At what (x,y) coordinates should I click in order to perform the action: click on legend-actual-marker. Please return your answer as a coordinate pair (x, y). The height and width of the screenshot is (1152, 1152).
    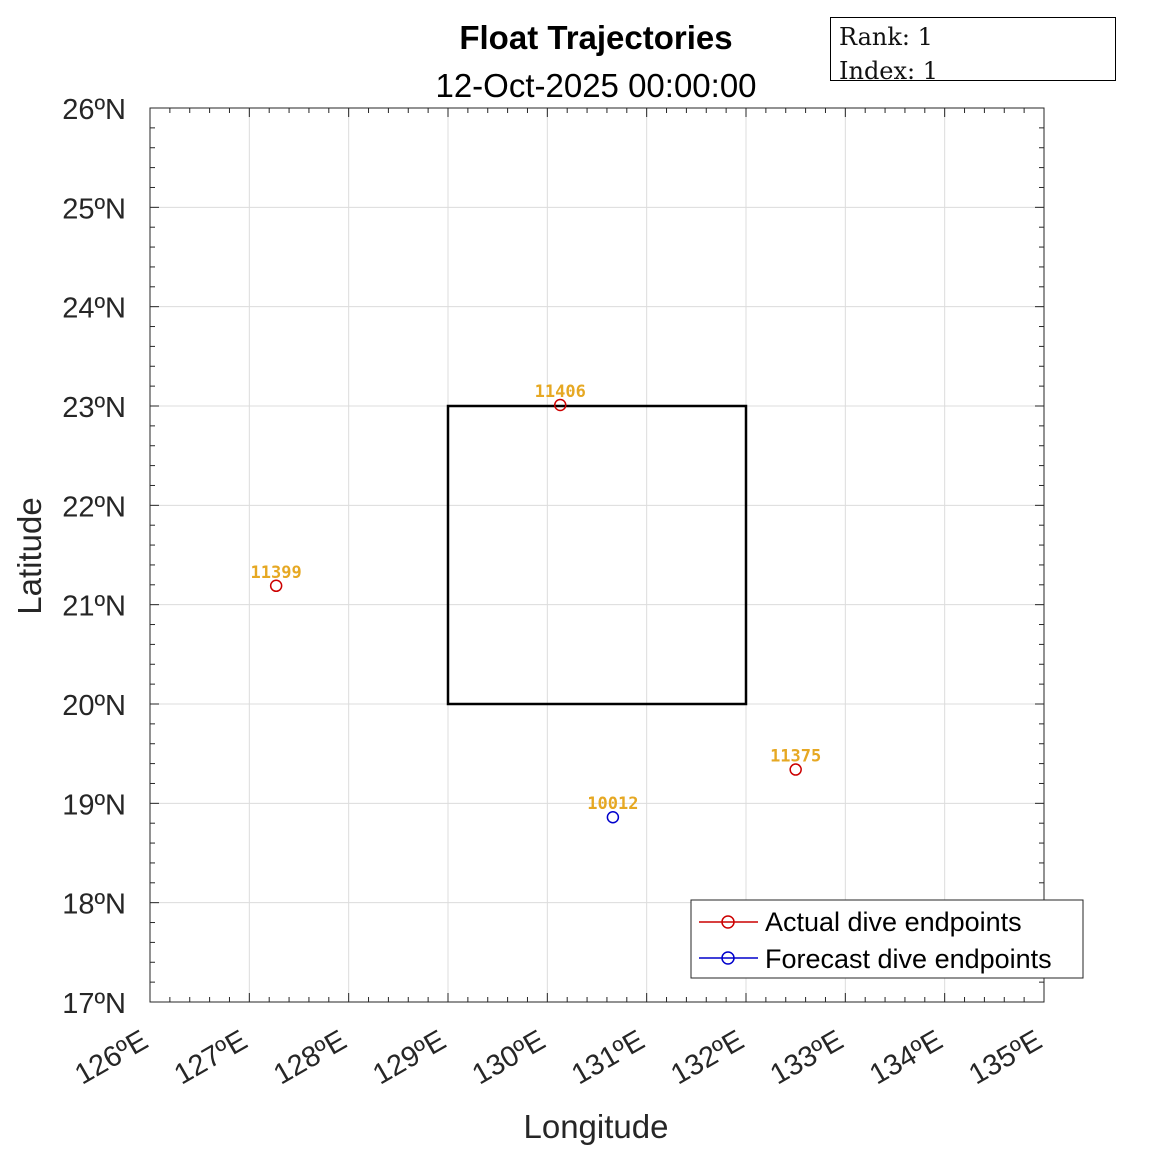
    Looking at the image, I should click on (728, 922).